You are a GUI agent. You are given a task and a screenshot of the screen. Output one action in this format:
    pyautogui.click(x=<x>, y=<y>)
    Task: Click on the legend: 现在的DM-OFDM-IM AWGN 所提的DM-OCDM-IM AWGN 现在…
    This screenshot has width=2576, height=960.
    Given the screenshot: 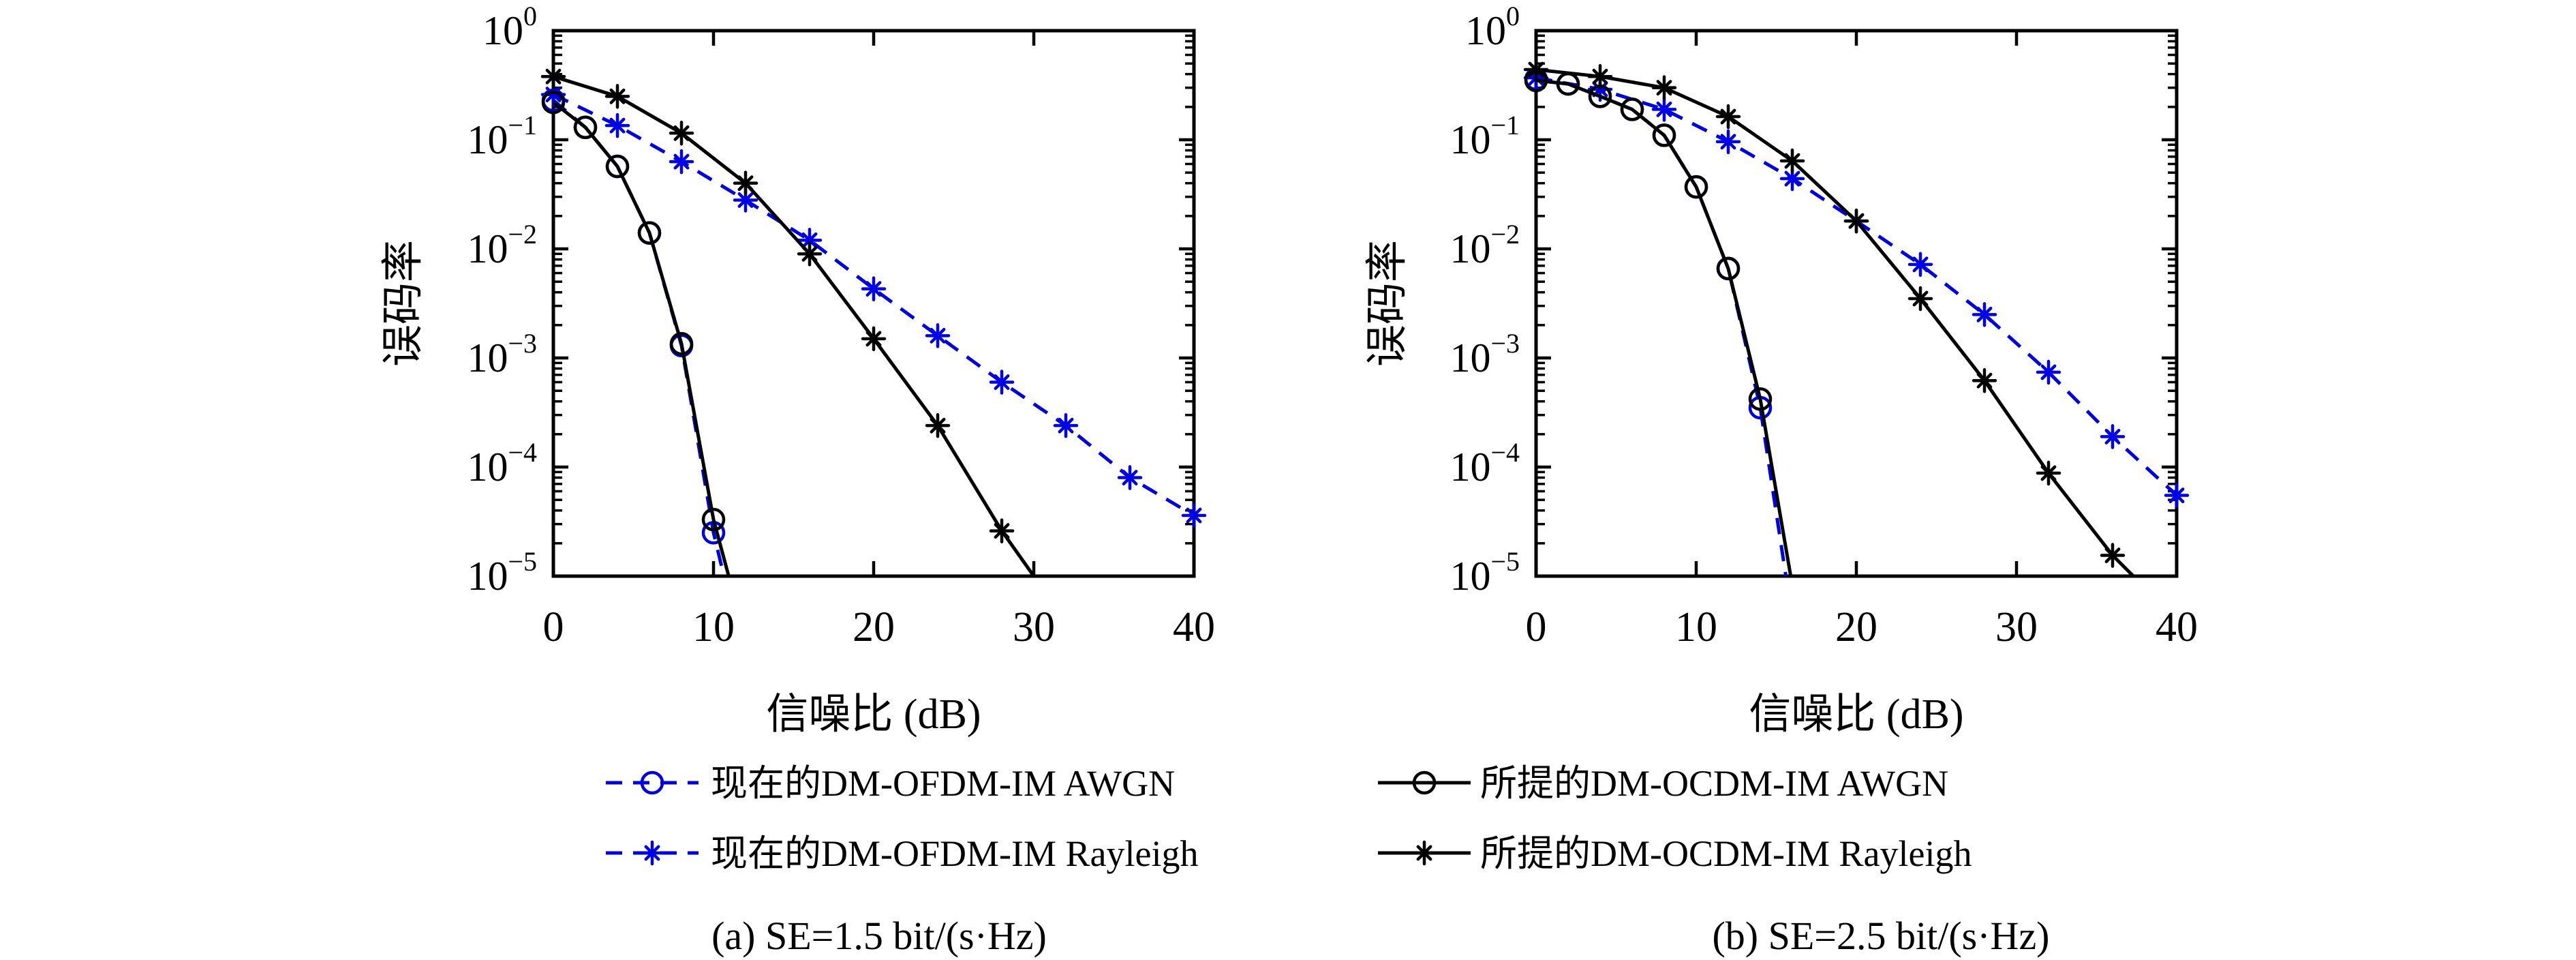 What is the action you would take?
    pyautogui.click(x=1289, y=818)
    